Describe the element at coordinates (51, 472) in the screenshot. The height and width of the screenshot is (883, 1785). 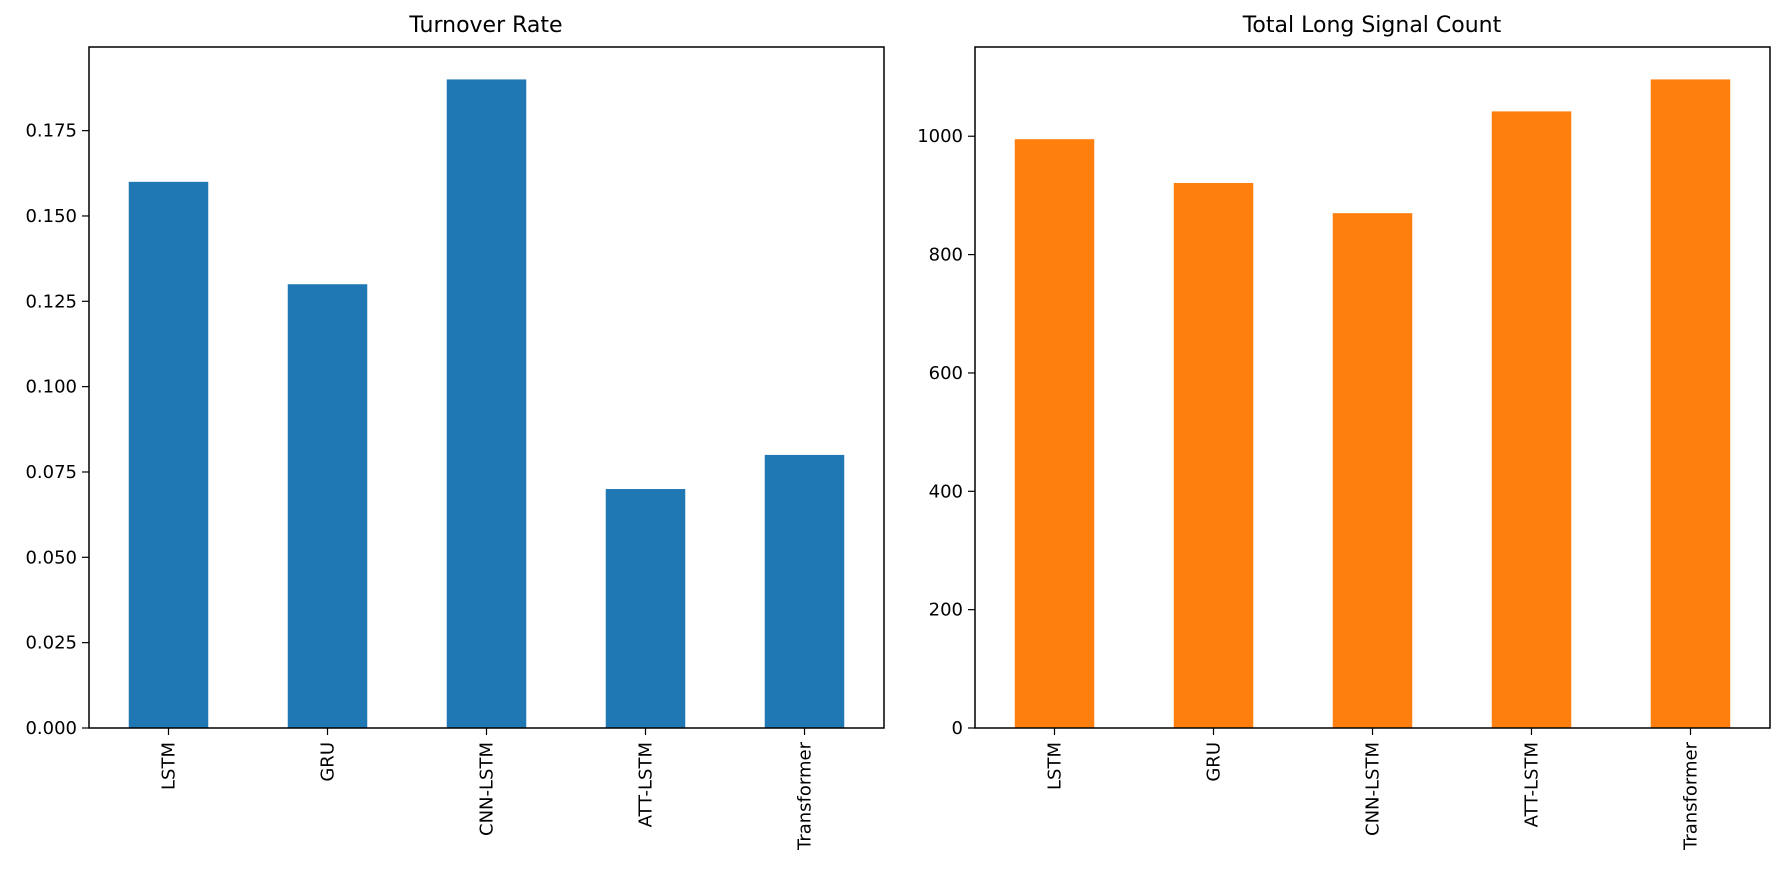
I see `y-tick-label: 0.075` at that location.